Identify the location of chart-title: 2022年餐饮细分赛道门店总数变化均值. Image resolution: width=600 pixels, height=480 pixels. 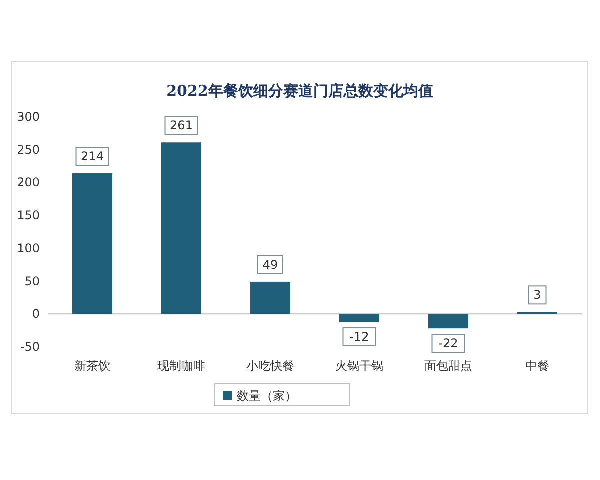
(300, 91).